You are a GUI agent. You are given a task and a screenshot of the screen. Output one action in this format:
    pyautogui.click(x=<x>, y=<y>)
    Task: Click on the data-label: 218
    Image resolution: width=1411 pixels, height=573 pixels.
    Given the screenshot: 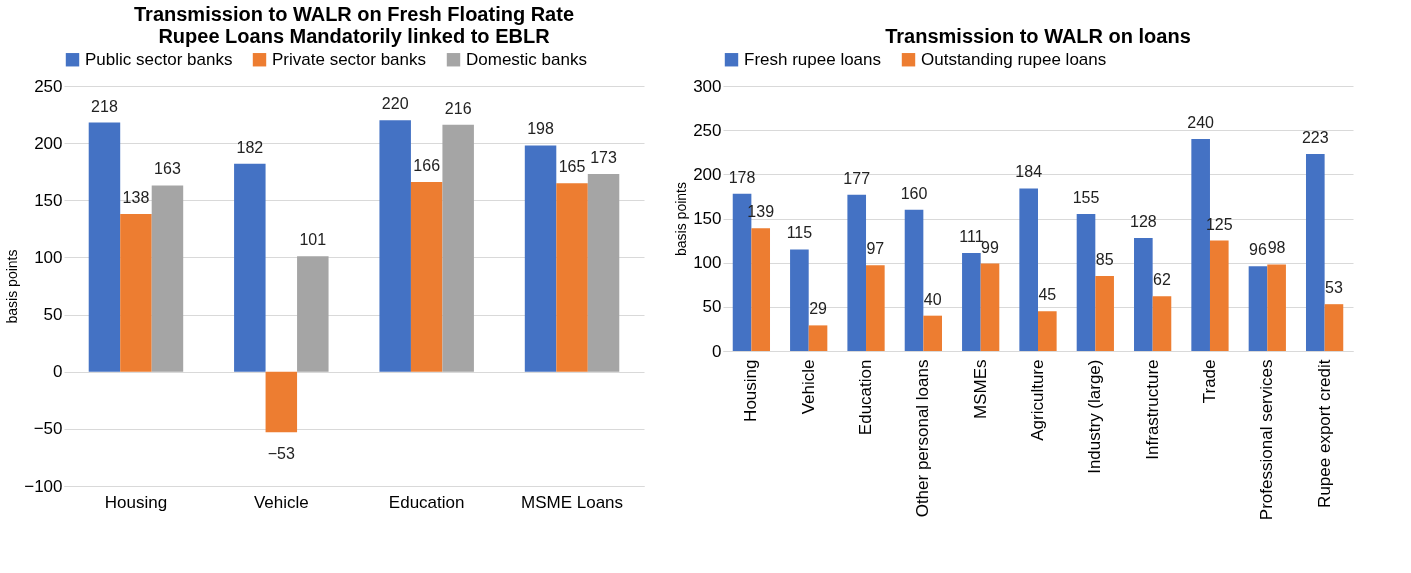 What is the action you would take?
    pyautogui.click(x=104, y=106)
    